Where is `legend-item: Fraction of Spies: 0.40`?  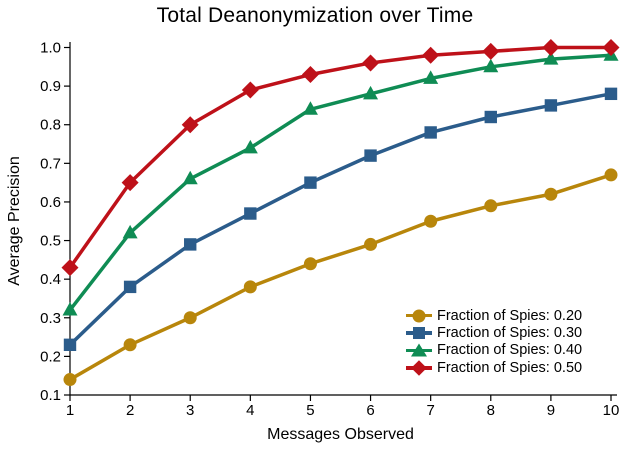
legend-item: Fraction of Spies: 0.40 is located at coordinates (494, 350).